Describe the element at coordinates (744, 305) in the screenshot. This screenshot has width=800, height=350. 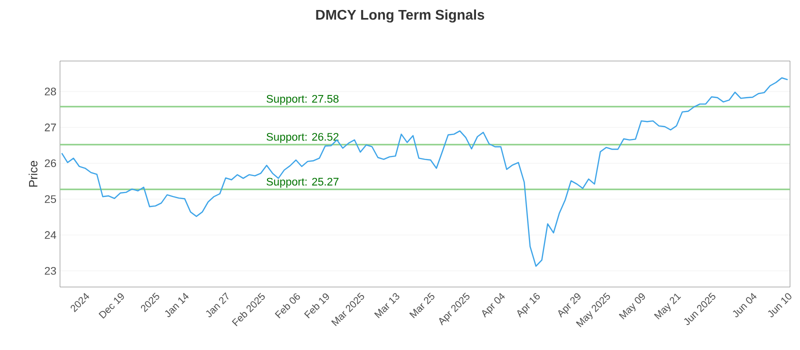
I see `x-tick-label: Jun 04` at that location.